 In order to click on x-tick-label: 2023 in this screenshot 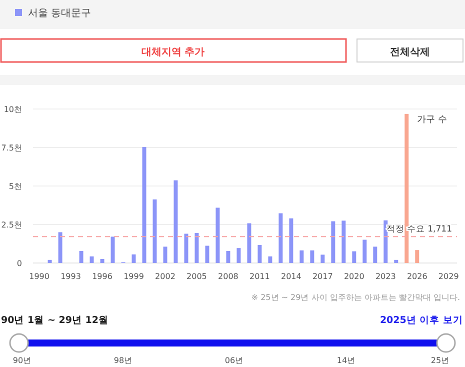, I will do `click(385, 276)`.